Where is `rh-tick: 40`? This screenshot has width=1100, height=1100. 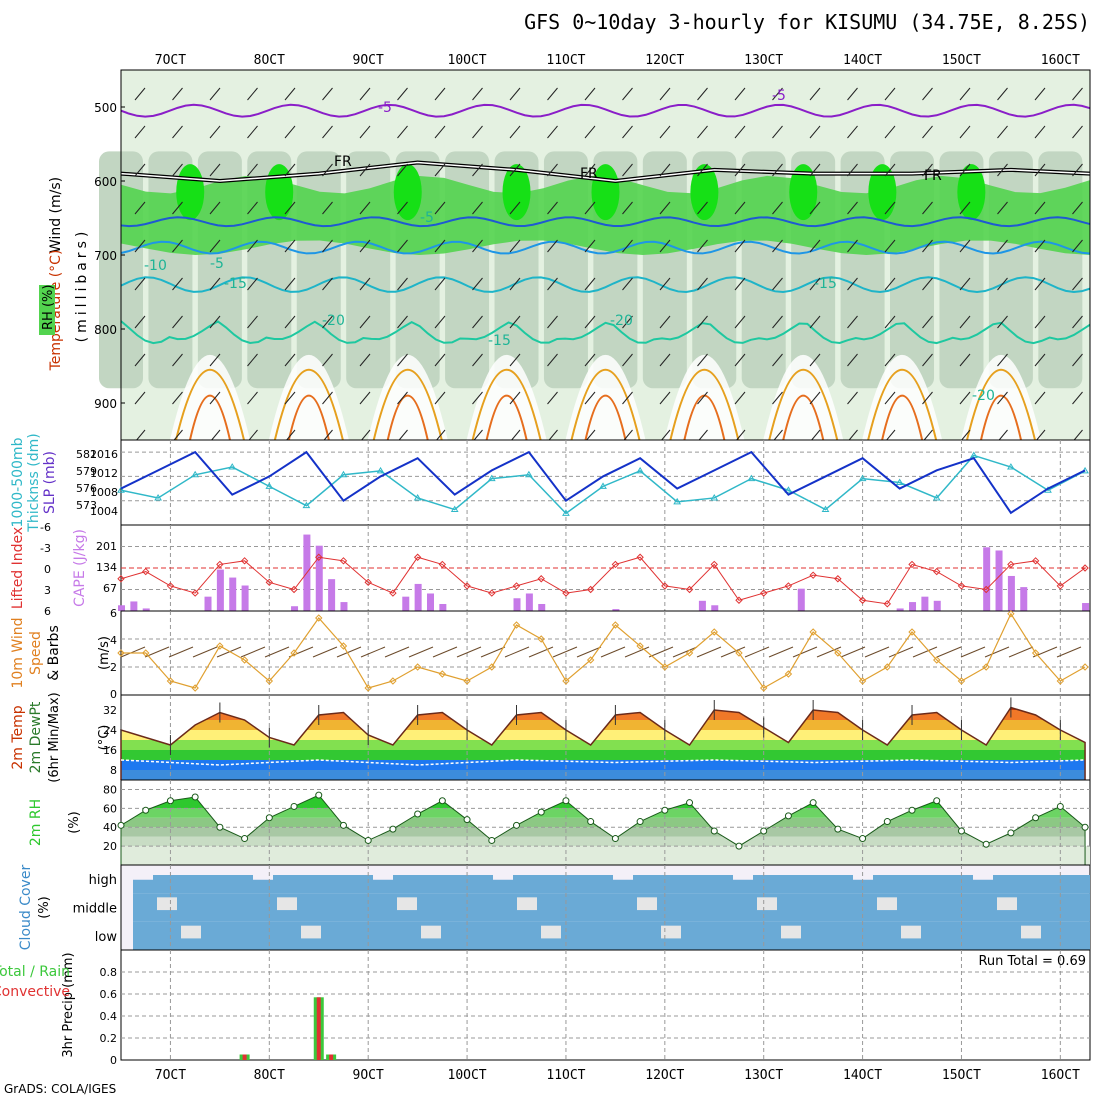 rh-tick: 40 is located at coordinates (110, 827).